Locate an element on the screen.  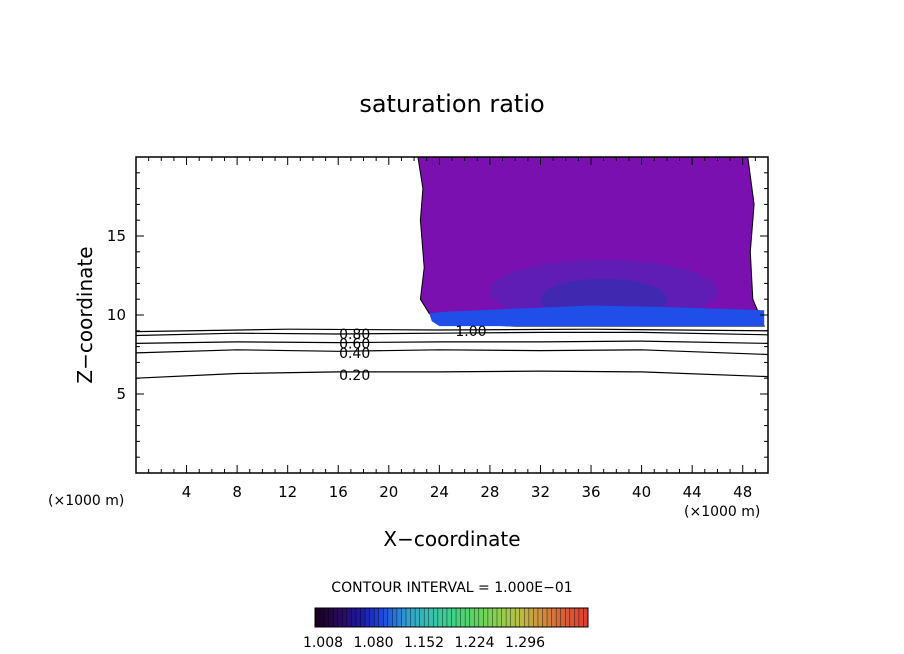
x-tick-label: 44 is located at coordinates (692, 492).